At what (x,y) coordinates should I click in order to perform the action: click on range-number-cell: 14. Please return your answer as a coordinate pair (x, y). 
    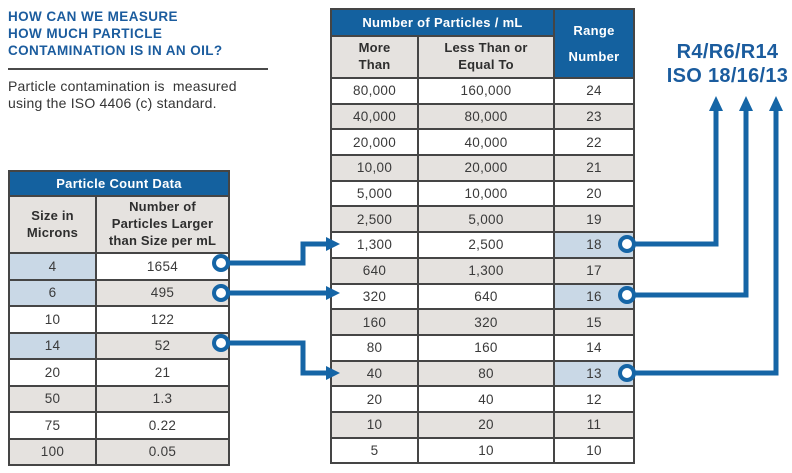
    Looking at the image, I should click on (594, 347).